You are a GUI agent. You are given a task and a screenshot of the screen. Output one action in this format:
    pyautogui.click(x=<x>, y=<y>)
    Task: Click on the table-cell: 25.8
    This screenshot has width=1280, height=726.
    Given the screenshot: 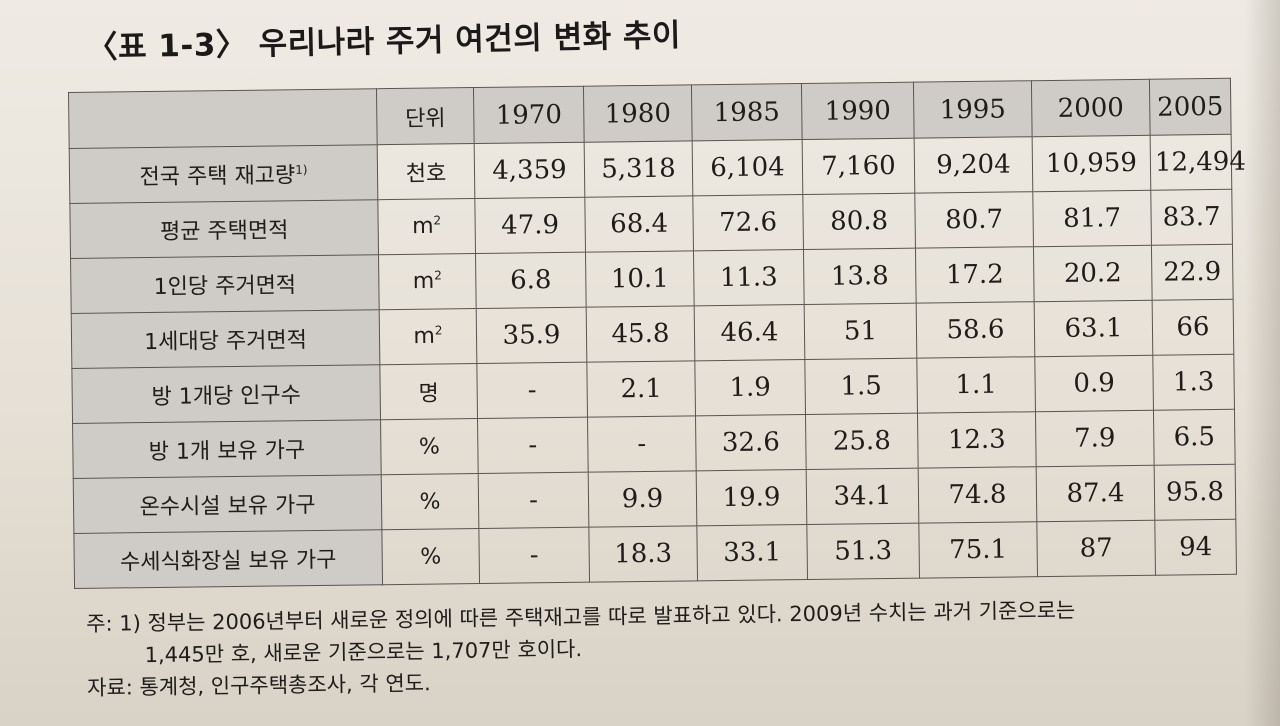 What is the action you would take?
    pyautogui.click(x=862, y=441)
    